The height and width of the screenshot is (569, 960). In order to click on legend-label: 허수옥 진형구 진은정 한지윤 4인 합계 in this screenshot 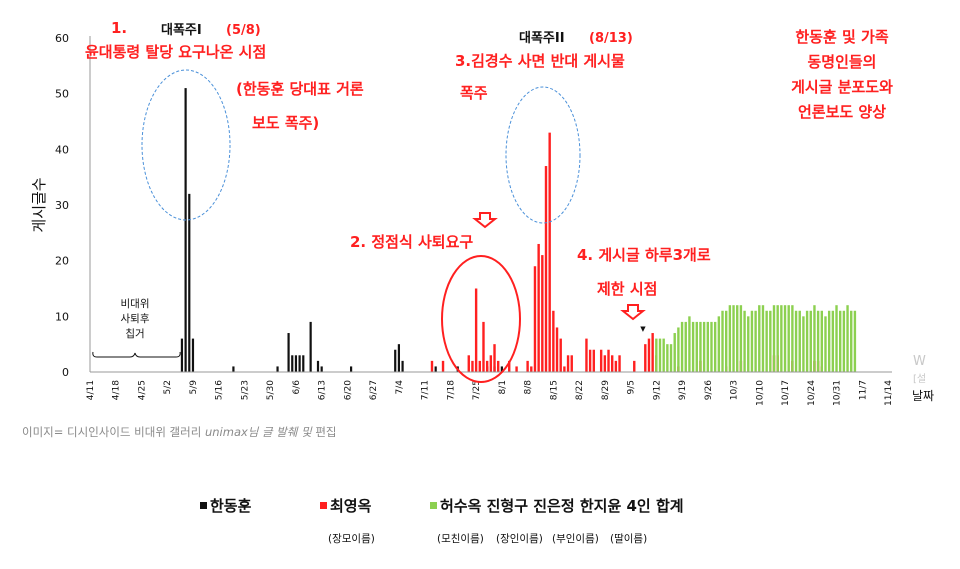, I will do `click(562, 506)`.